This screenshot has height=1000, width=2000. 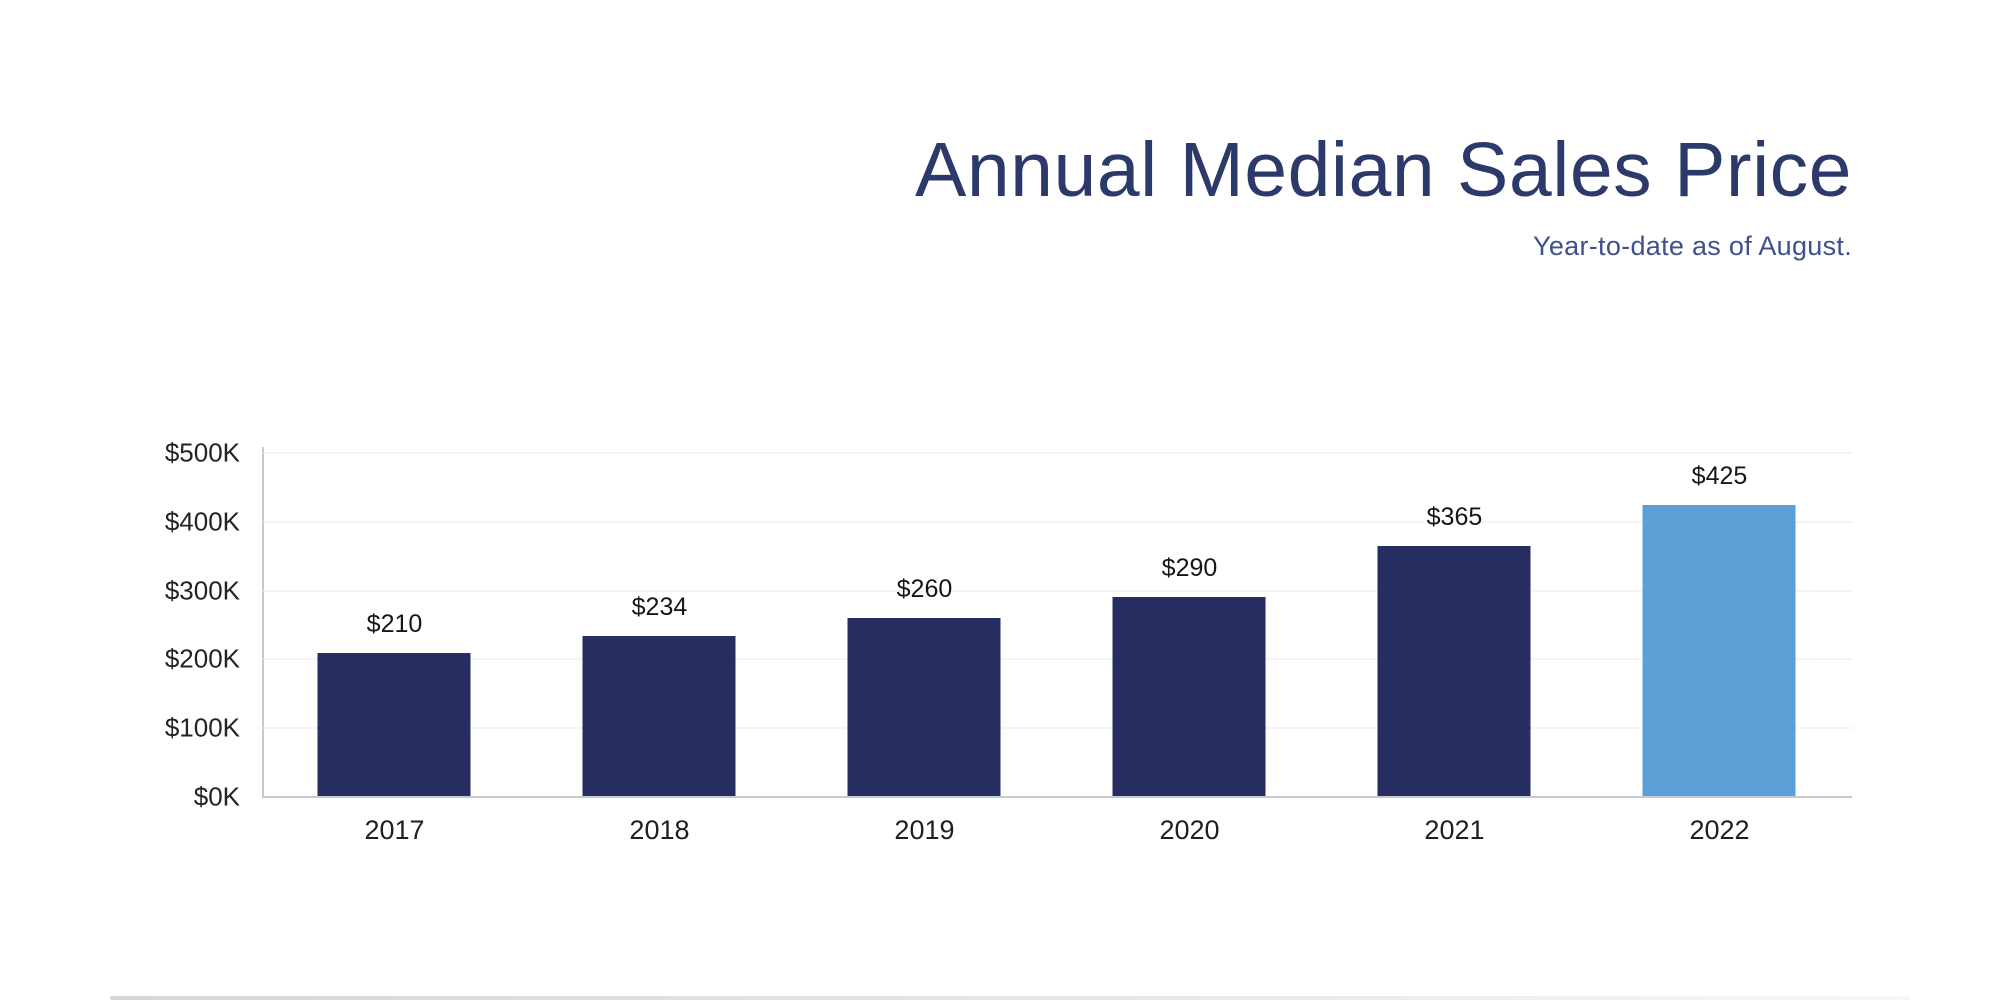 What do you see at coordinates (1010, 998) in the screenshot?
I see `page-edge-shadow` at bounding box center [1010, 998].